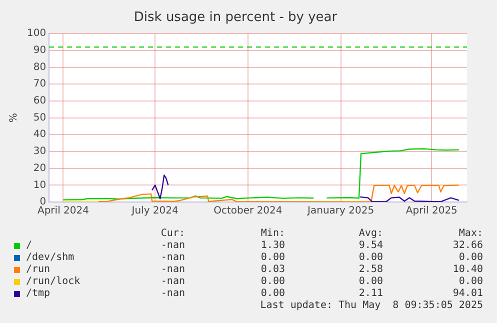 The image size is (497, 323). What do you see at coordinates (39, 134) in the screenshot?
I see `y-tick-label: 40` at bounding box center [39, 134].